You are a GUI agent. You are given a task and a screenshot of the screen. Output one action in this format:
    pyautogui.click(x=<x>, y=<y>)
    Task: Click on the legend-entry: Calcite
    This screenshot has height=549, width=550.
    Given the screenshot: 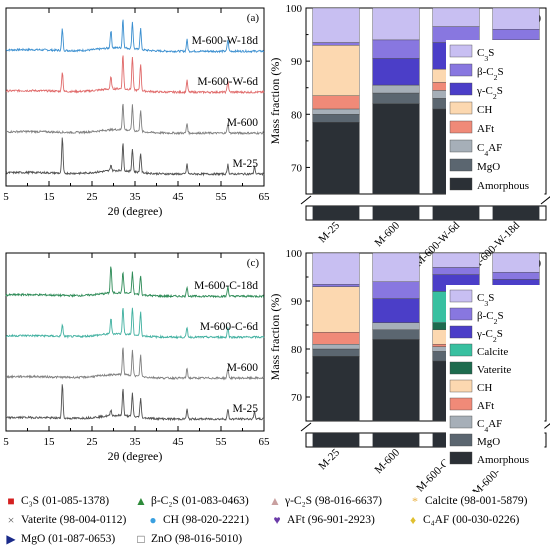 What is the action you would take?
    pyautogui.click(x=492, y=352)
    